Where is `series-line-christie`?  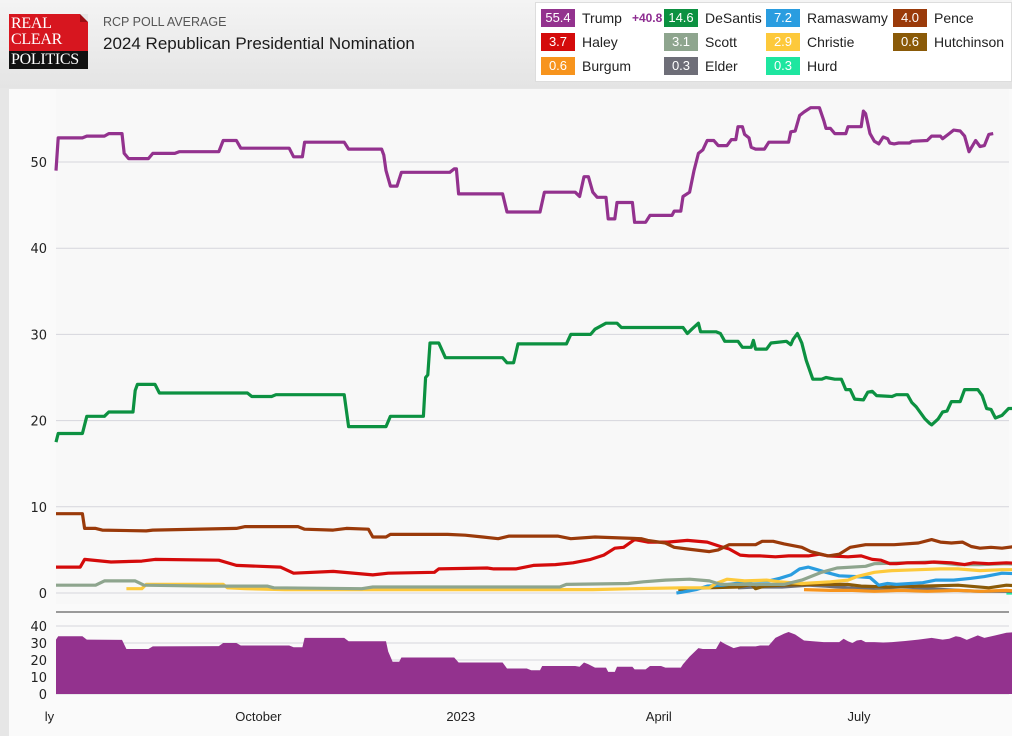
series-line-christie is located at coordinates (569, 579).